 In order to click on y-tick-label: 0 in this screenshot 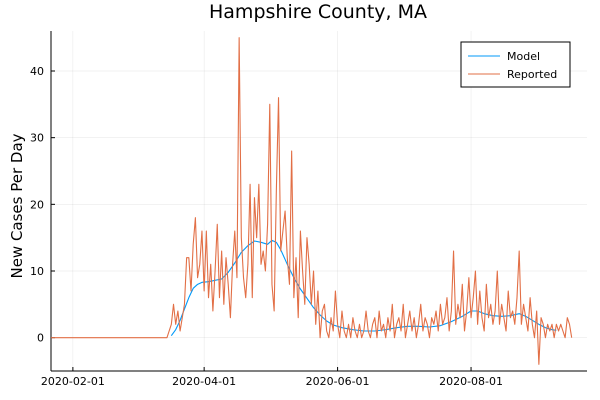, I will do `click(40, 338)`.